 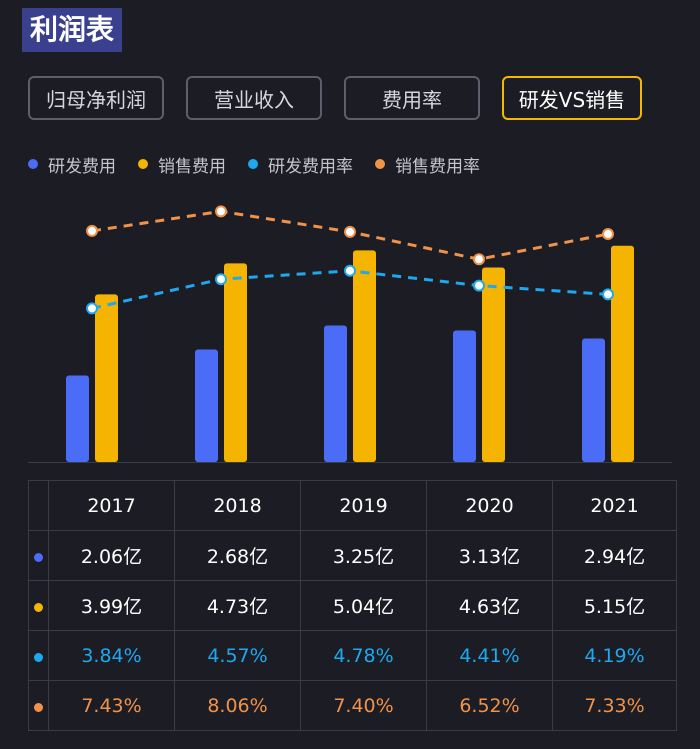 What do you see at coordinates (92, 308) in the screenshot?
I see `point-rd-rate-2017` at bounding box center [92, 308].